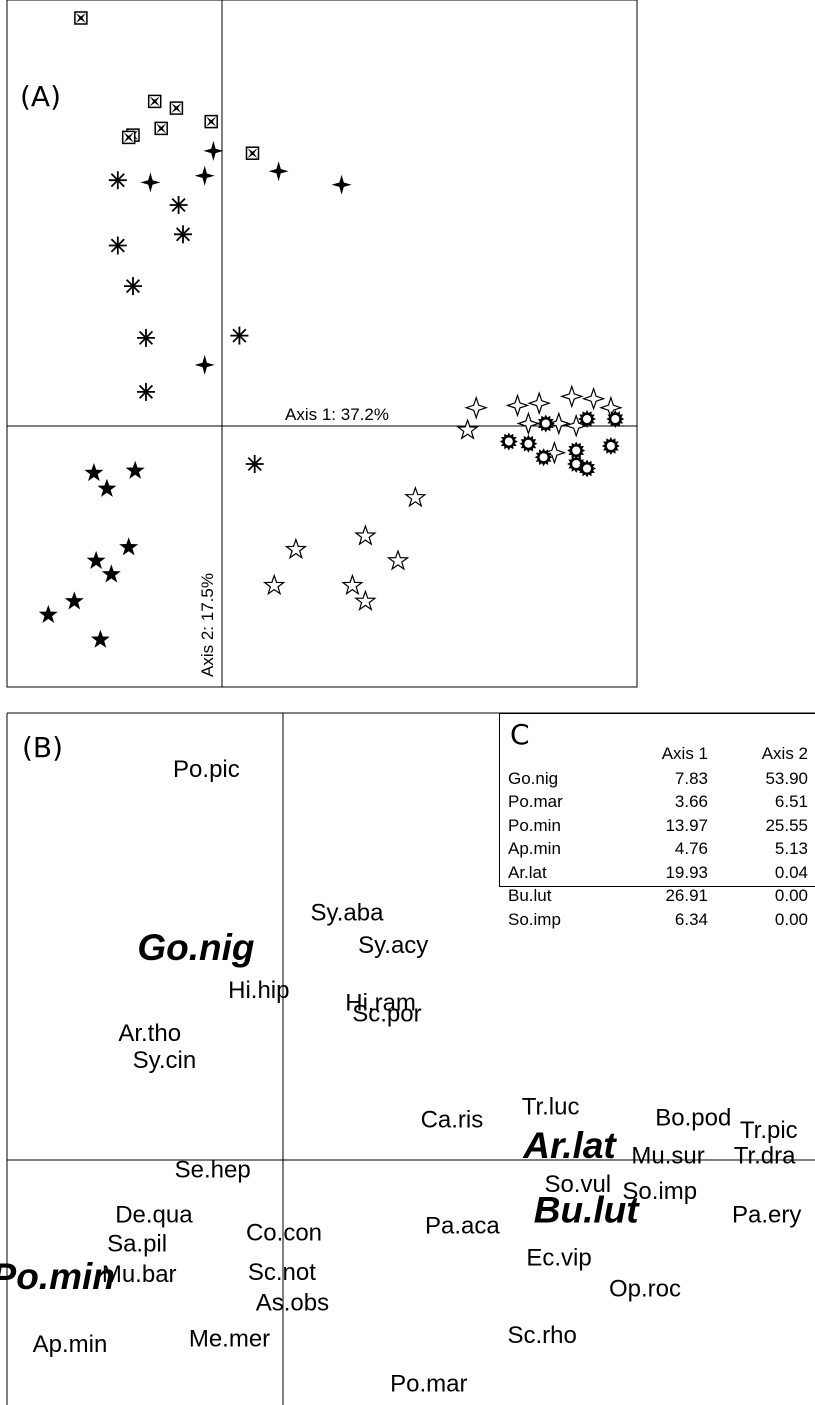 This screenshot has width=815, height=1405. I want to click on table-row: Ar.lat 19.93 0.04, so click(658, 873).